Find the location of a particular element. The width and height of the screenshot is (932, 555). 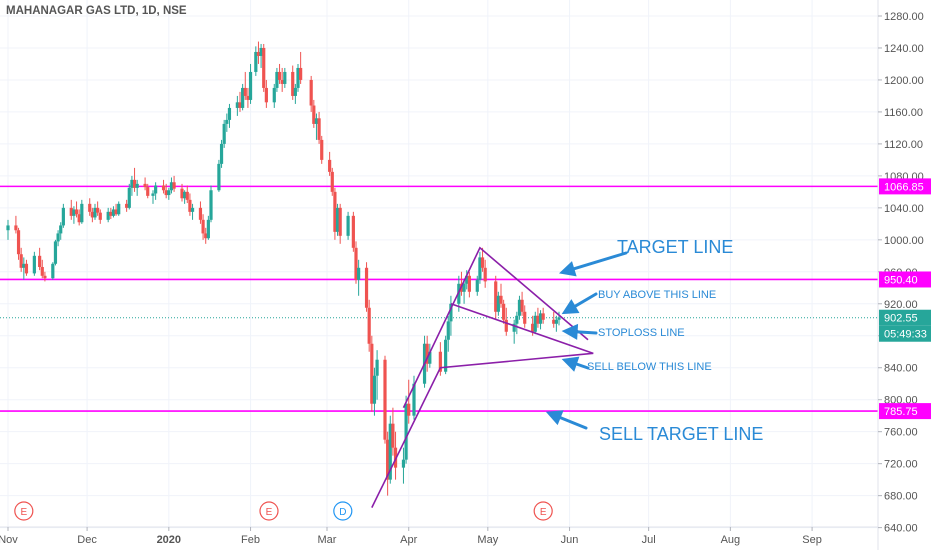

pattern-line is located at coordinates (482, 430).